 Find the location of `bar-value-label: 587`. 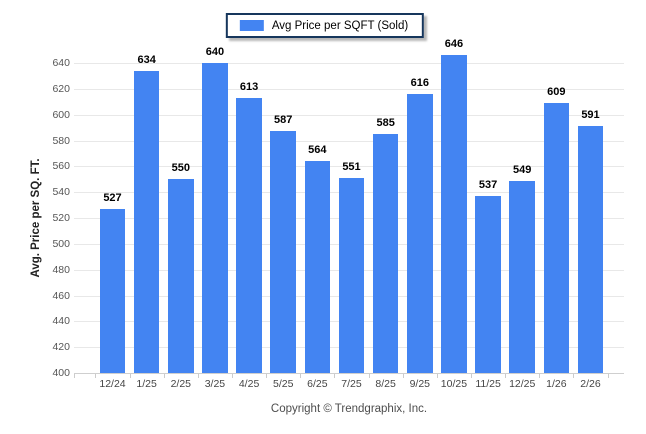

bar-value-label: 587 is located at coordinates (283, 120).